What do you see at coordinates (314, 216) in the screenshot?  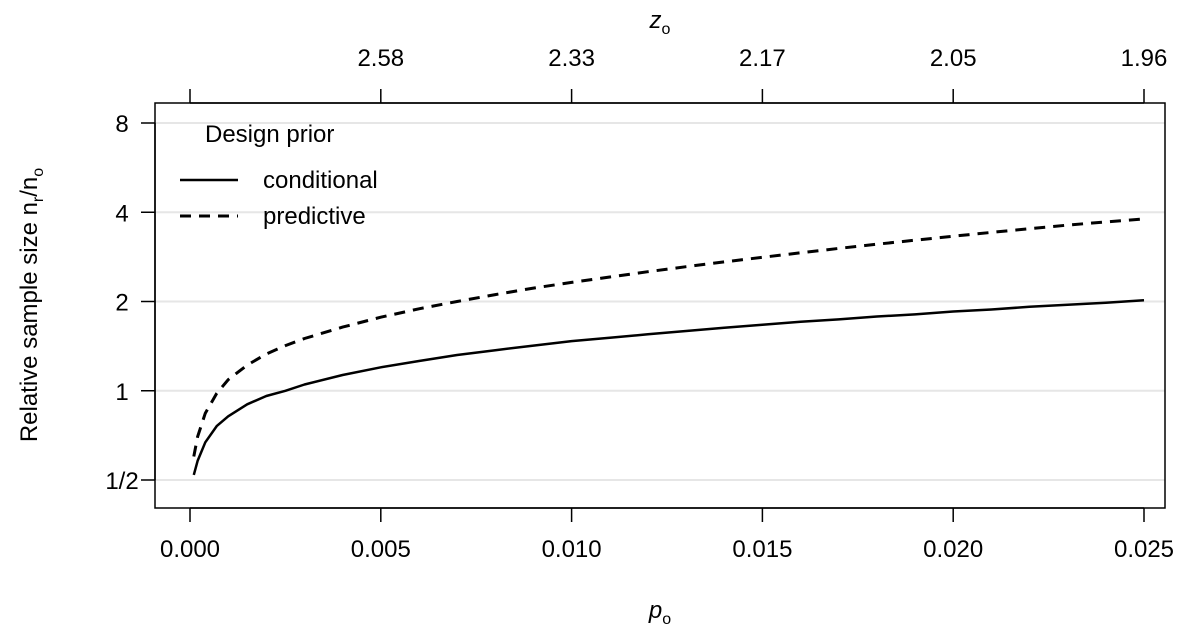 I see `legend-label-predictive: predictive` at bounding box center [314, 216].